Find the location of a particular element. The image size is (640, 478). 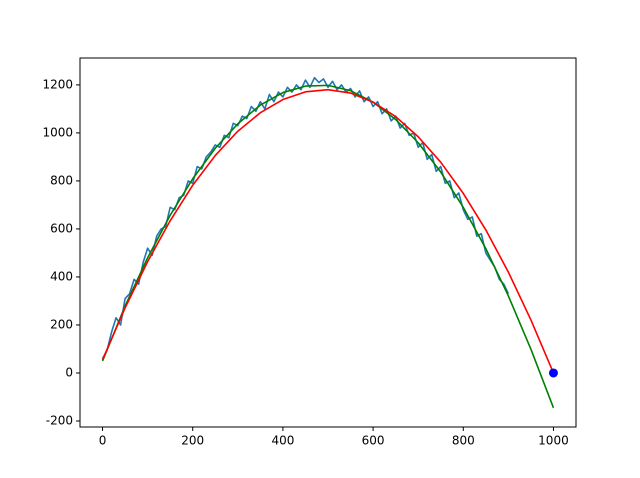

y-tick-label: 1000 is located at coordinates (57, 132).